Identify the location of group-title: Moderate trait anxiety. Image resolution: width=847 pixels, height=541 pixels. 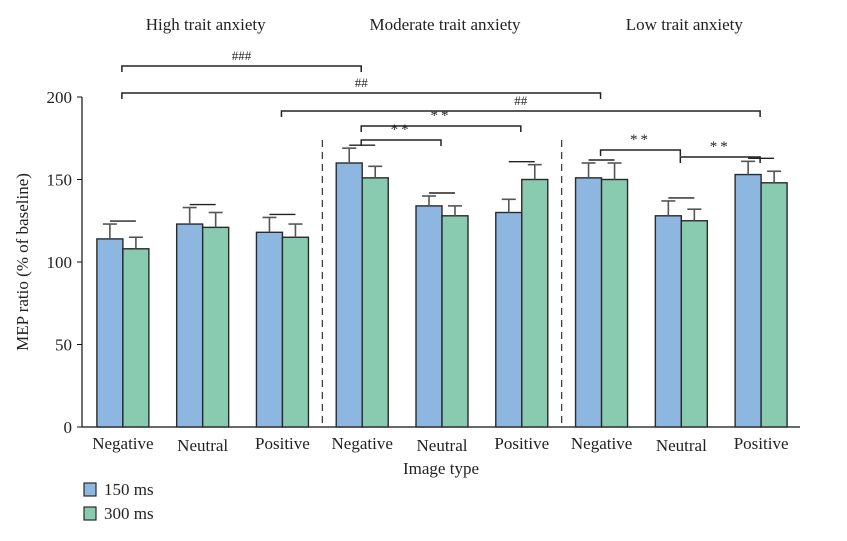
(445, 24).